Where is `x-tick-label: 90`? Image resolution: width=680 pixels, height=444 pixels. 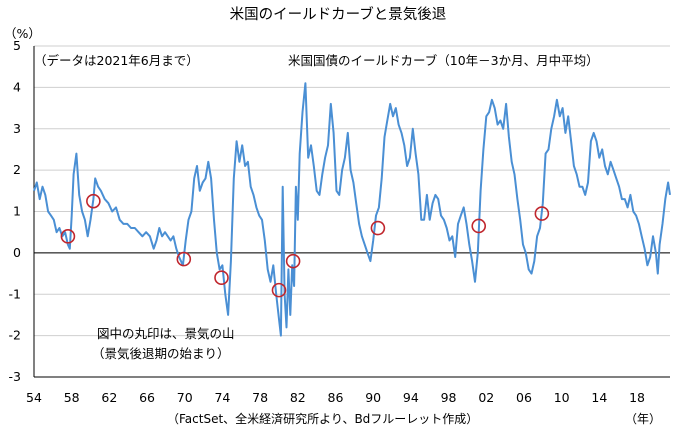 x-tick-label: 90 is located at coordinates (373, 397).